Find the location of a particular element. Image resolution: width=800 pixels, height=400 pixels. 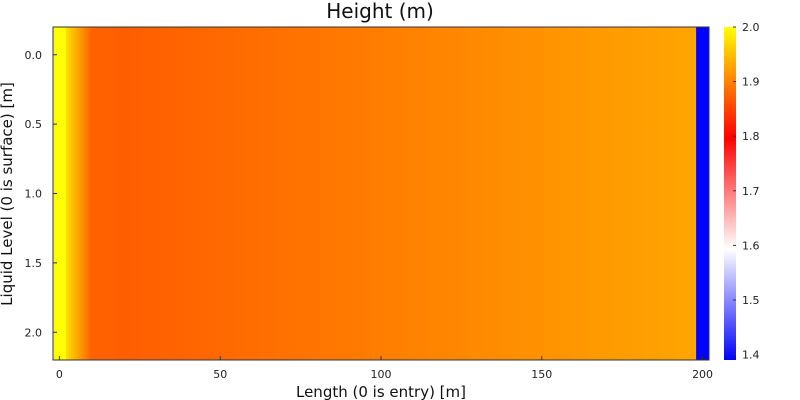

y-tick-label: 0.0 is located at coordinates (34, 55).